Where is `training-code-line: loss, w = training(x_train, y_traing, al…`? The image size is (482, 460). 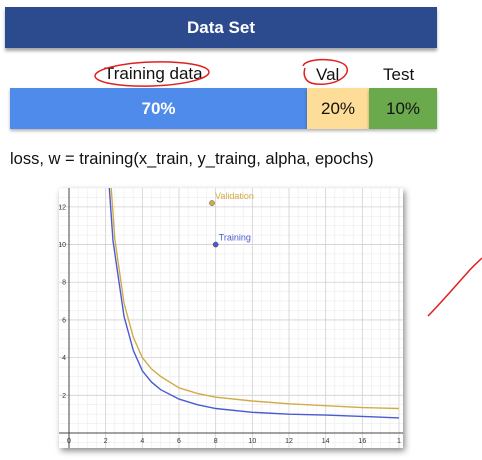 training-code-line: loss, w = training(x_train, y_traing, al… is located at coordinates (192, 159).